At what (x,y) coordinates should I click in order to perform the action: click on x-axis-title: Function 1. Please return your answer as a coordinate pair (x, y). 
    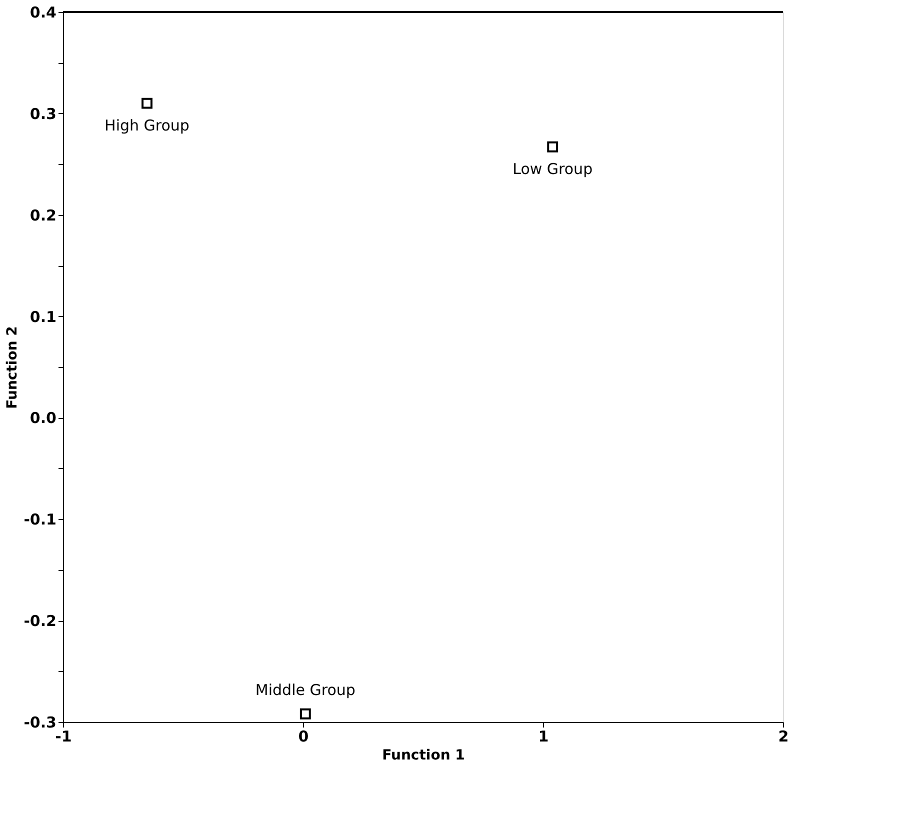
    Looking at the image, I should click on (423, 756).